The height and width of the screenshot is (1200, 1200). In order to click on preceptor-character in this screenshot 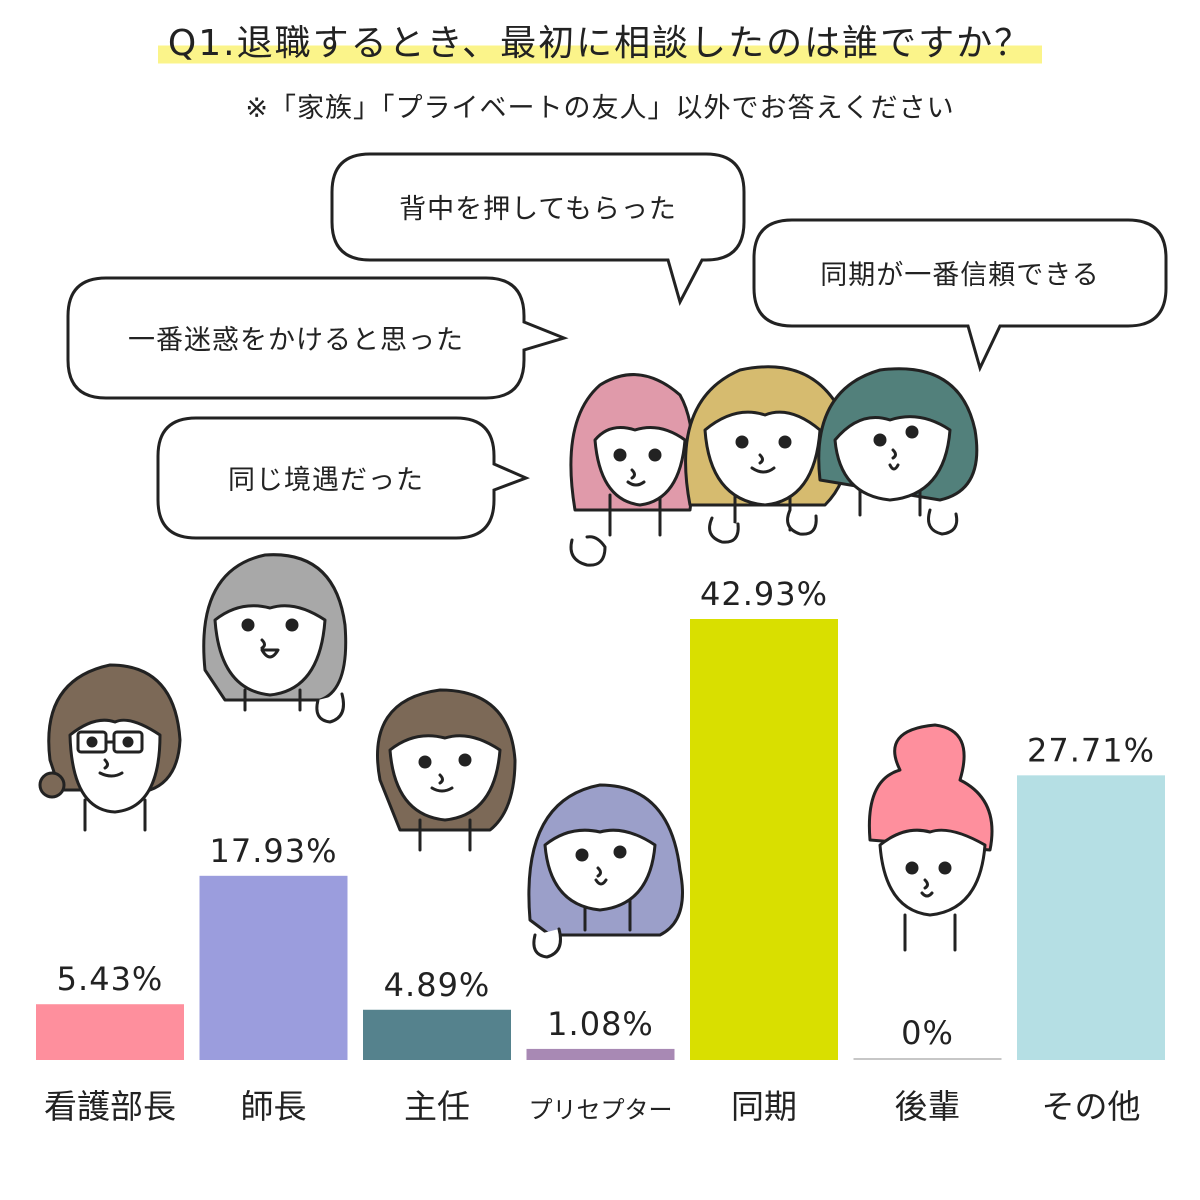, I will do `click(605, 871)`.